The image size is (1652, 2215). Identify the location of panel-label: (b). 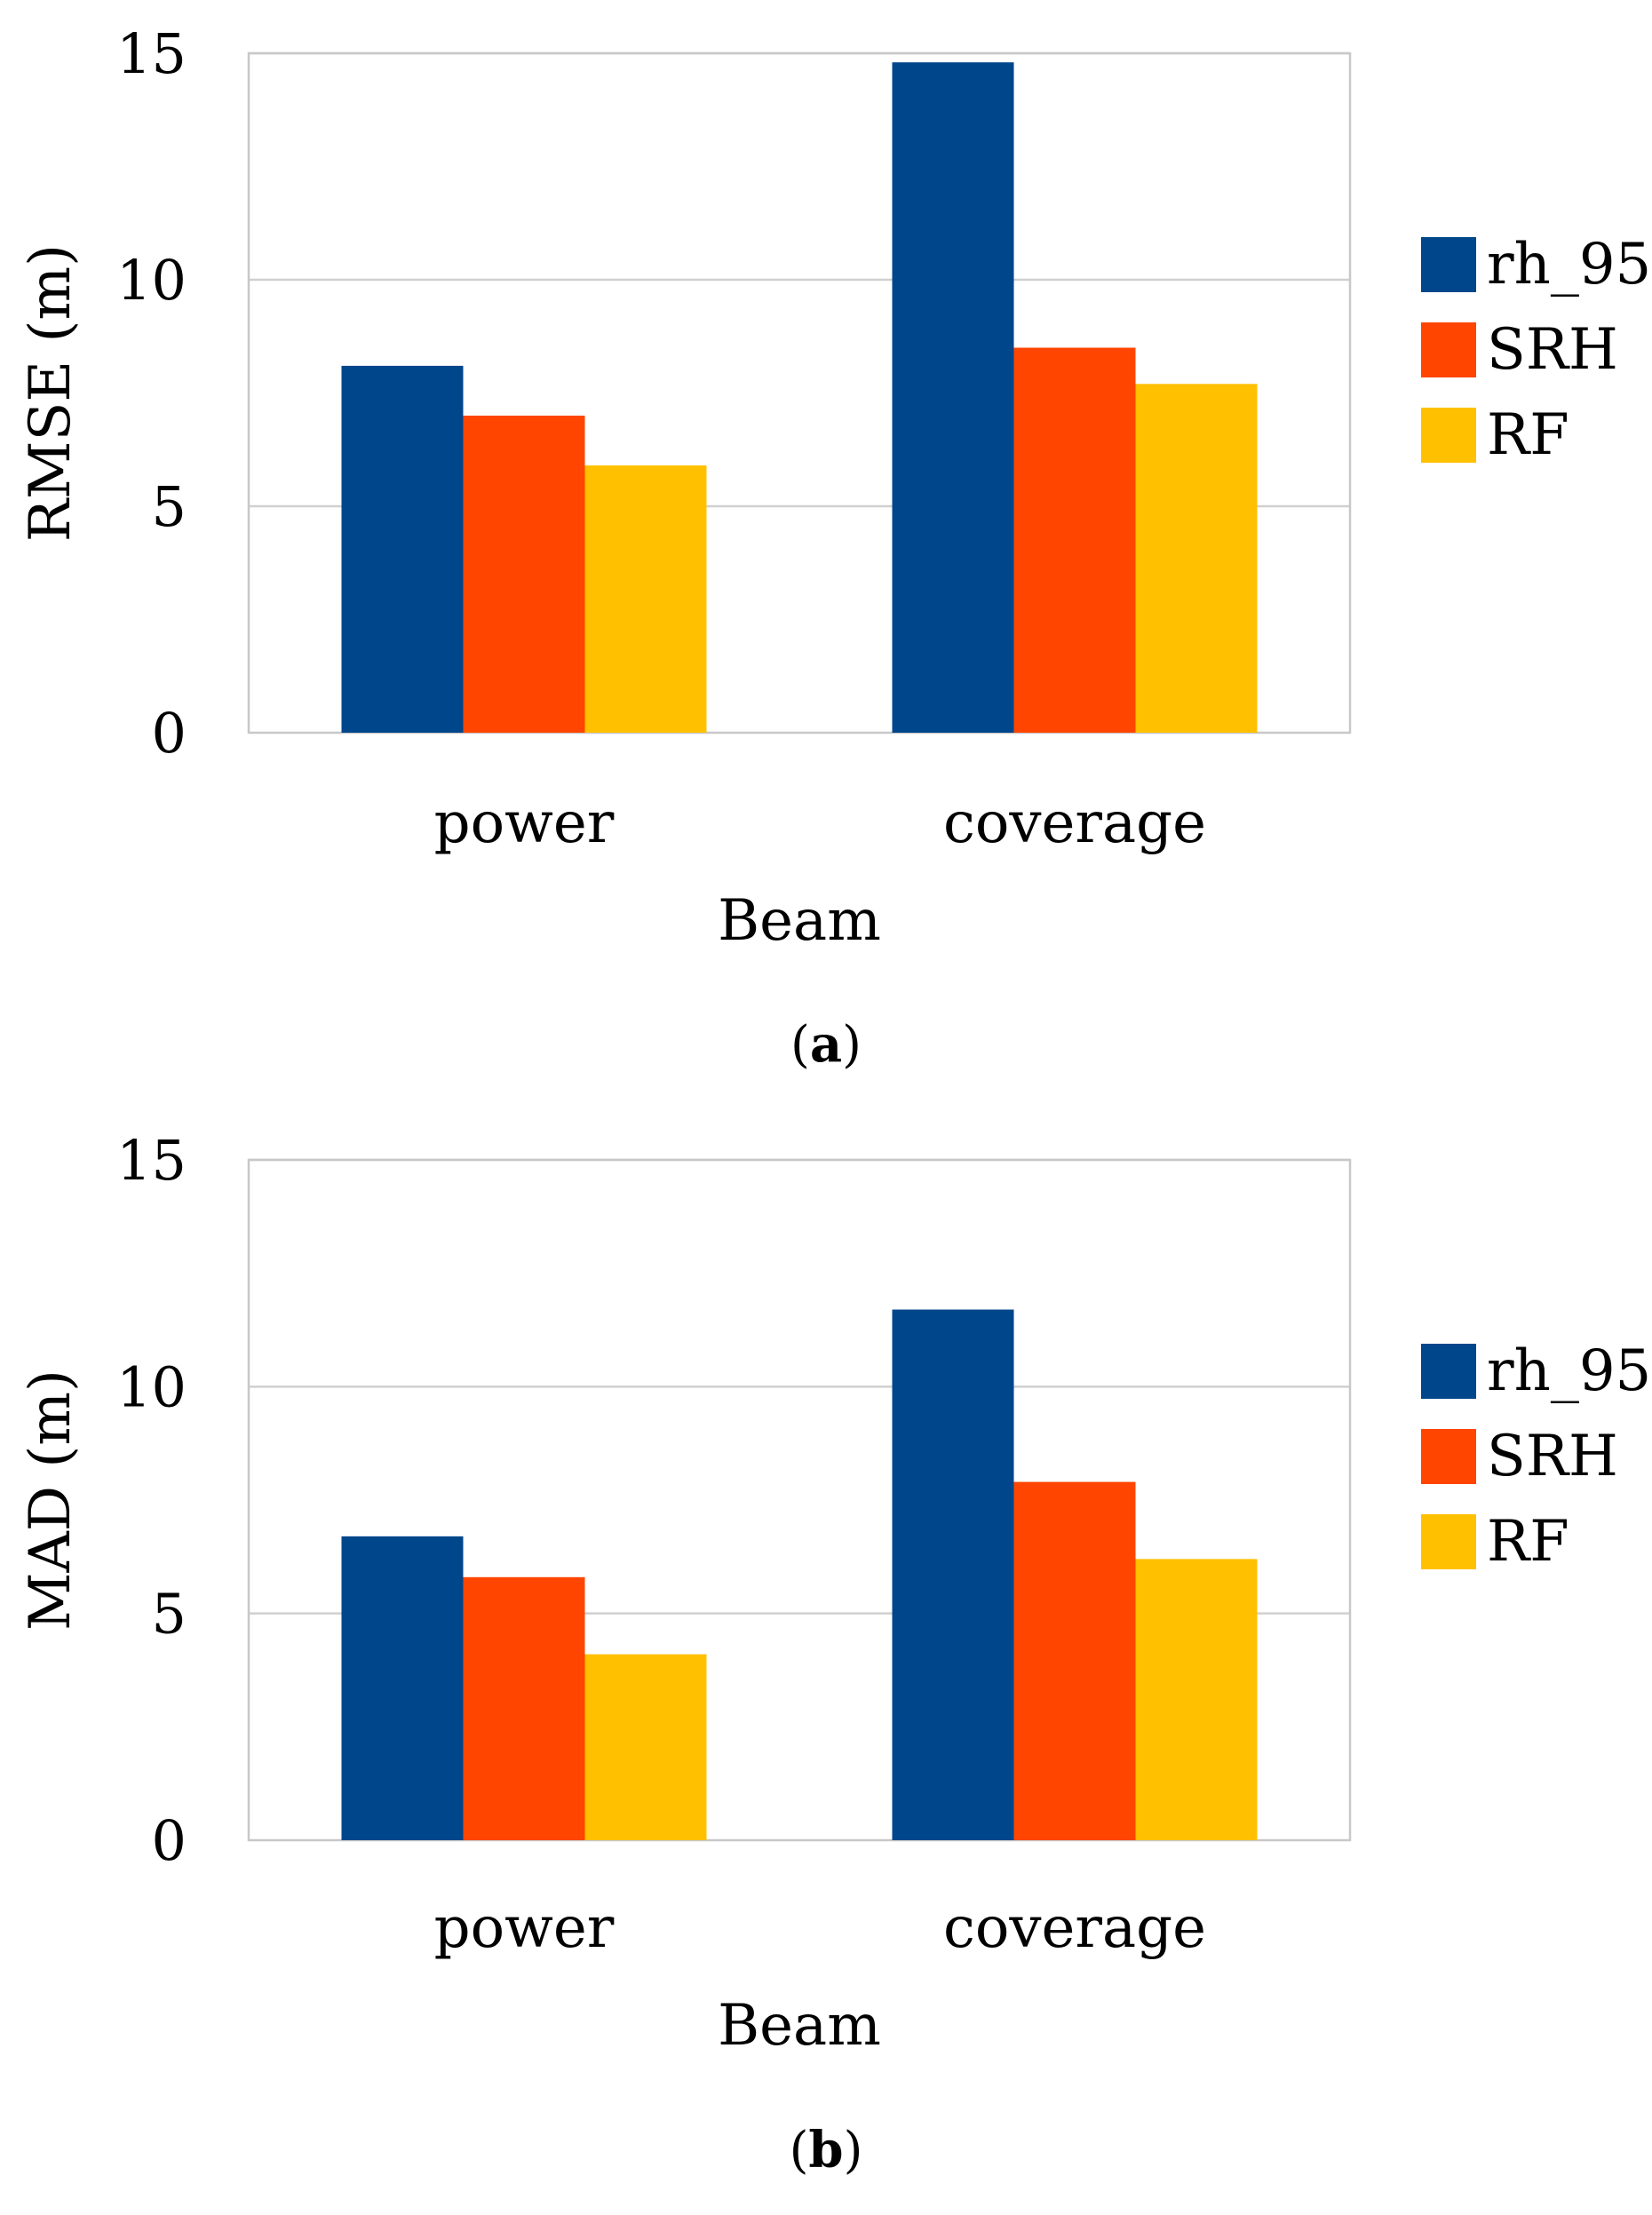
(826, 2150).